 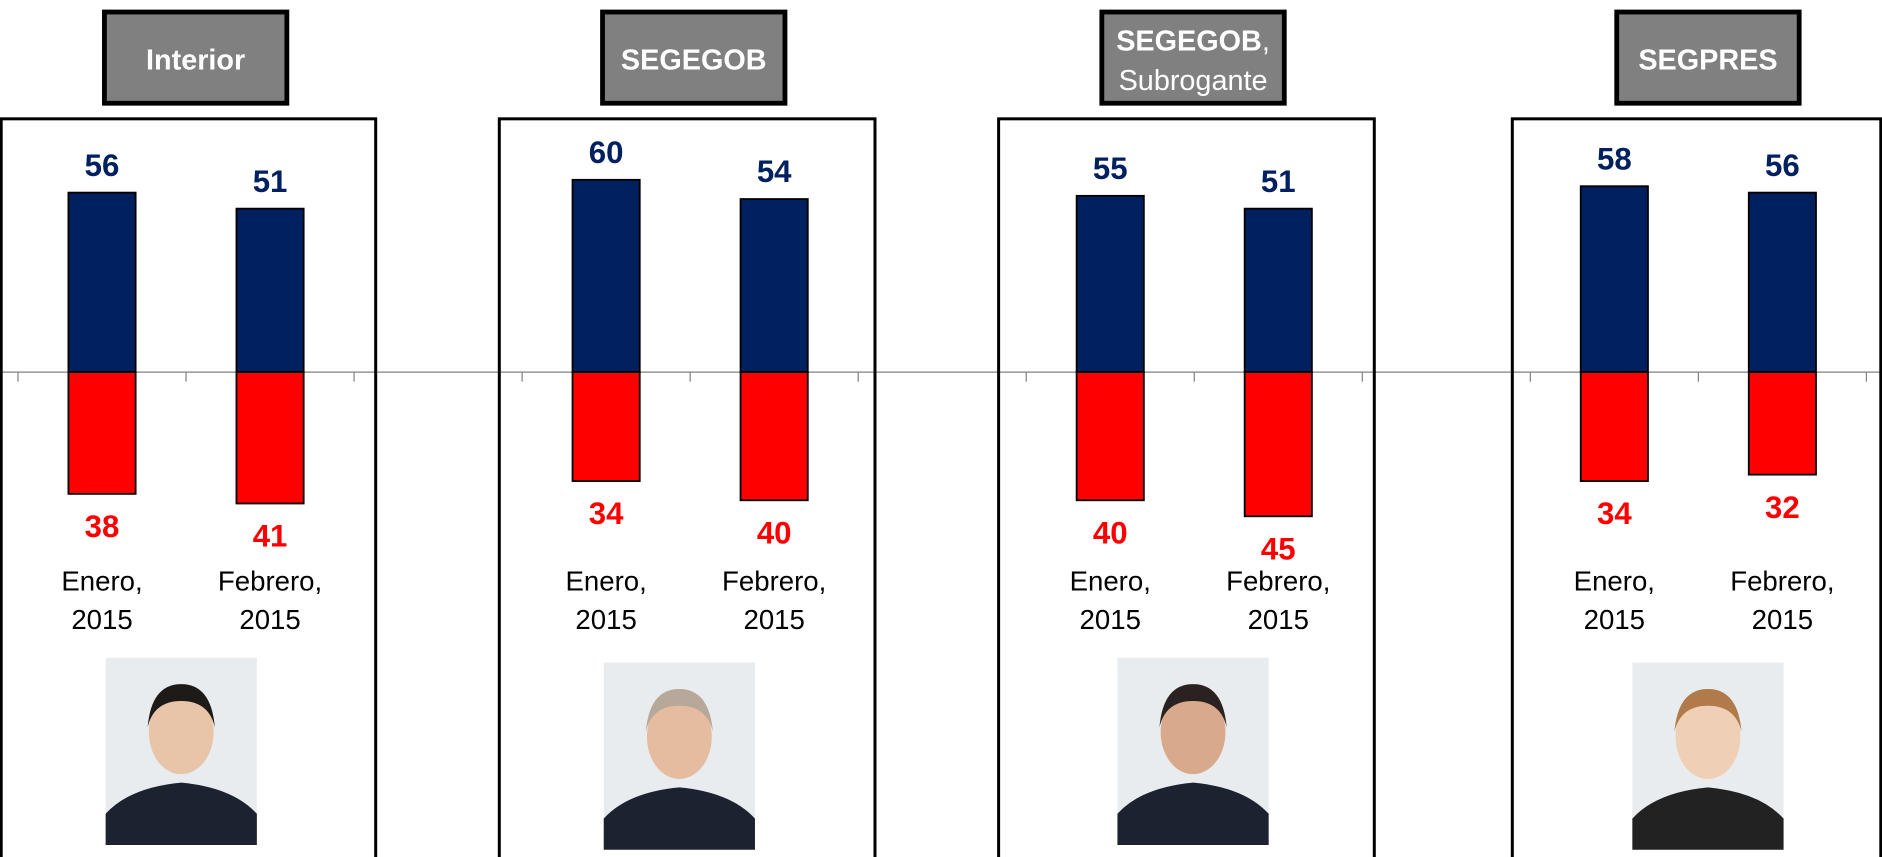 I want to click on value-label: 60, so click(x=606, y=152).